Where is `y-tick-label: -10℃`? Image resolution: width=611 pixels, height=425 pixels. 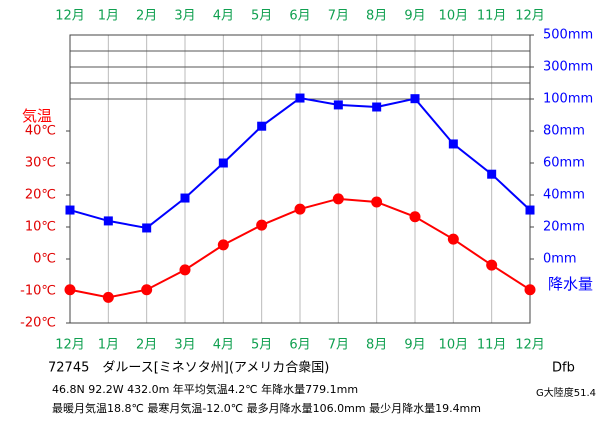
y-tick-label: -10℃ is located at coordinates (38, 291).